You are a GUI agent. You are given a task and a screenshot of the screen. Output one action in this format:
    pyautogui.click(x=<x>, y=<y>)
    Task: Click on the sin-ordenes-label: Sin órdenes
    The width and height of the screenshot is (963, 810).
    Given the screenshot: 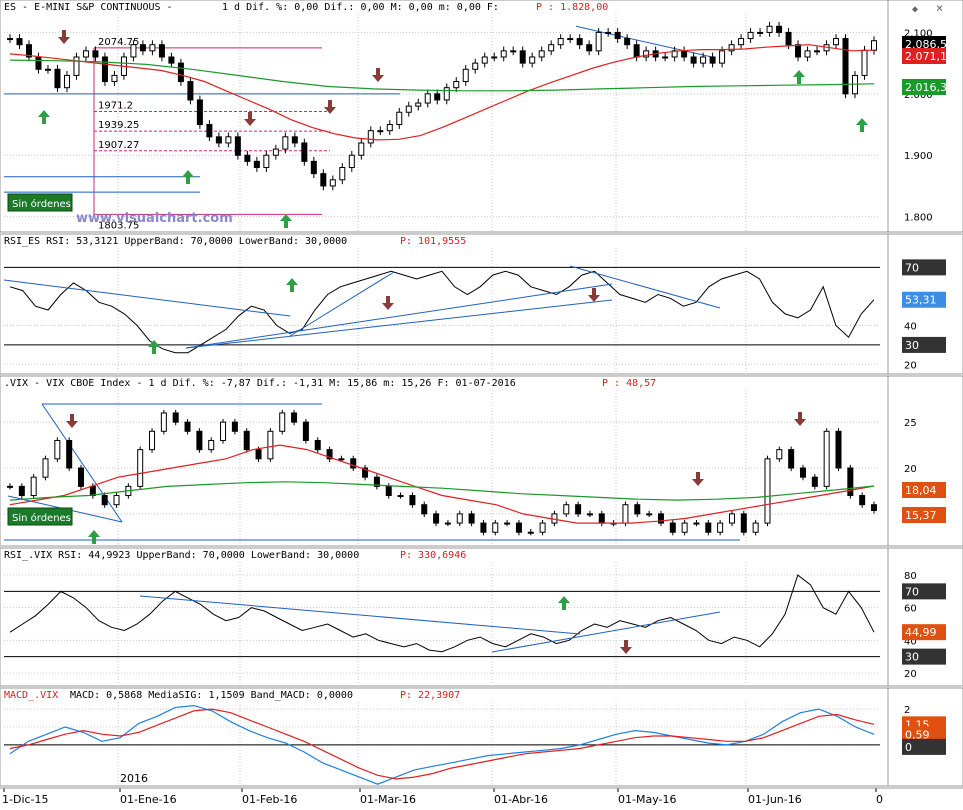 What is the action you would take?
    pyautogui.click(x=41, y=204)
    